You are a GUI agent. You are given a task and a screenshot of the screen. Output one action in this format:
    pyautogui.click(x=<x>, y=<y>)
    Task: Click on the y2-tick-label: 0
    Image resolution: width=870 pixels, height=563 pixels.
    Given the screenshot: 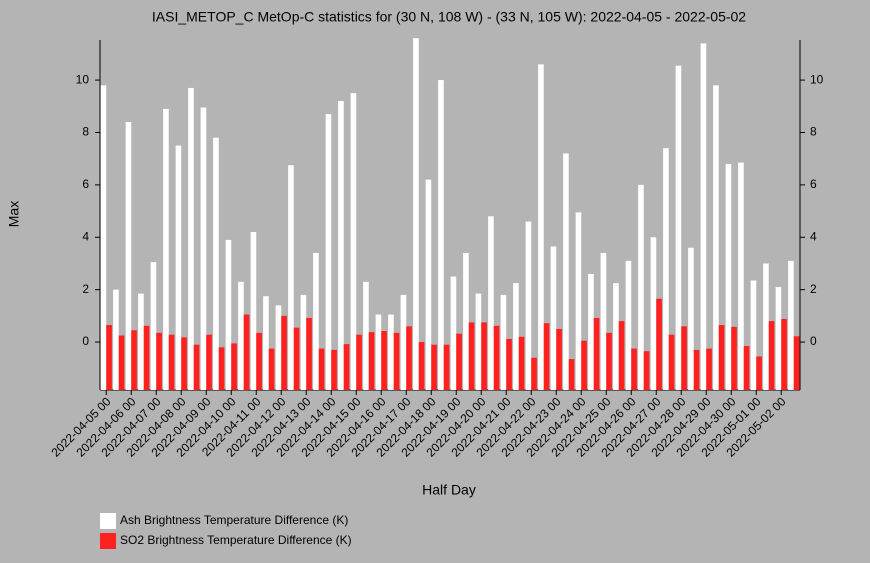 What is the action you would take?
    pyautogui.click(x=813, y=341)
    